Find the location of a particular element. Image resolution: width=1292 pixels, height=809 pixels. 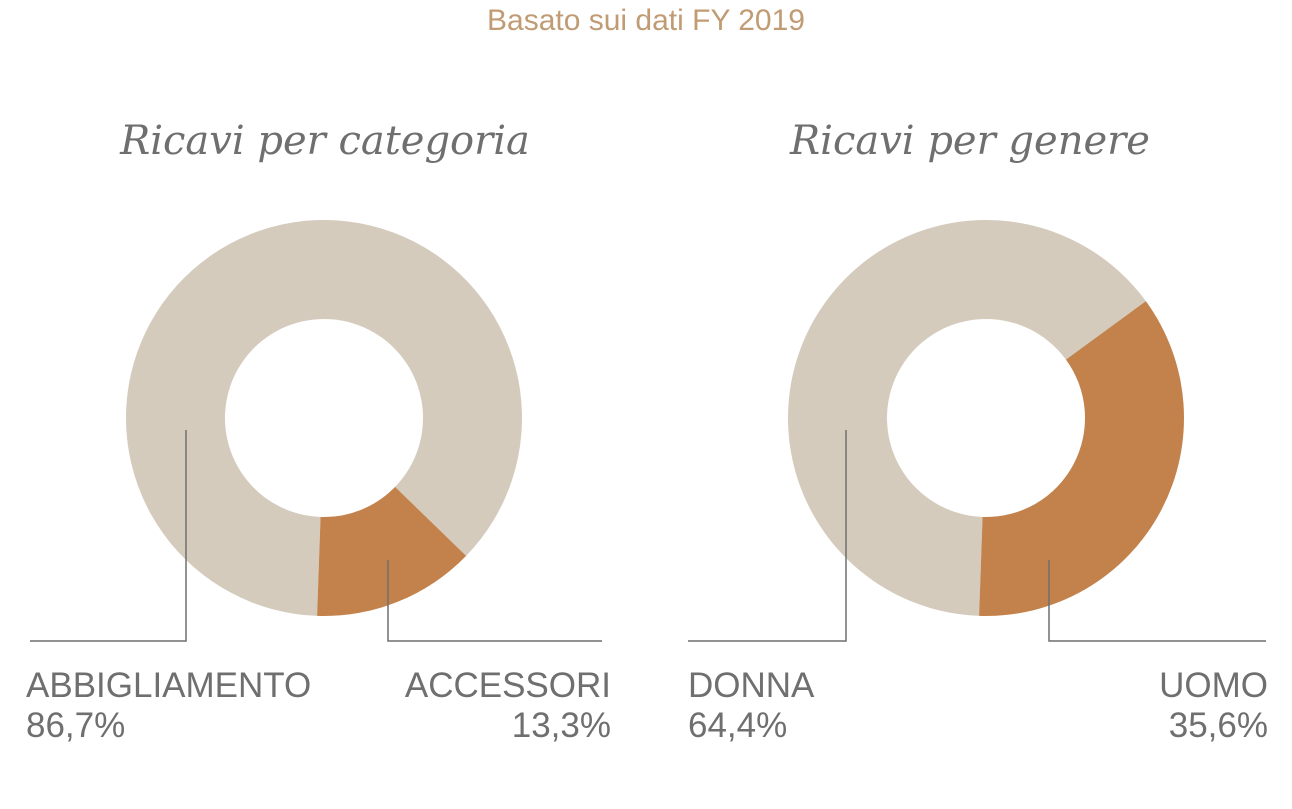

donut-slice-accessori is located at coordinates (392, 551).